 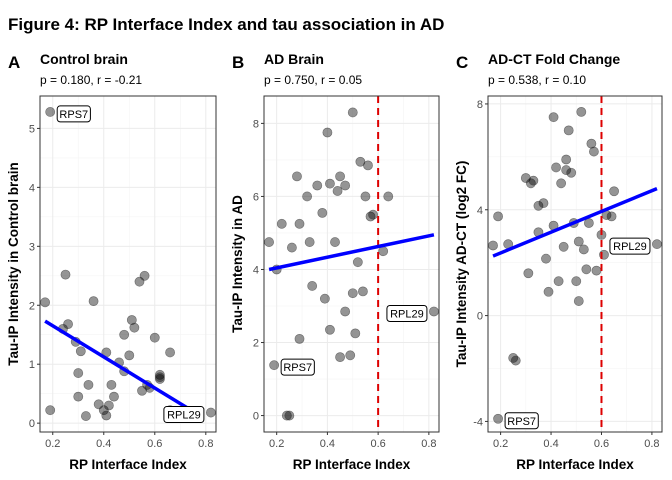 What do you see at coordinates (256, 197) in the screenshot?
I see `y-tick-label: 6` at bounding box center [256, 197].